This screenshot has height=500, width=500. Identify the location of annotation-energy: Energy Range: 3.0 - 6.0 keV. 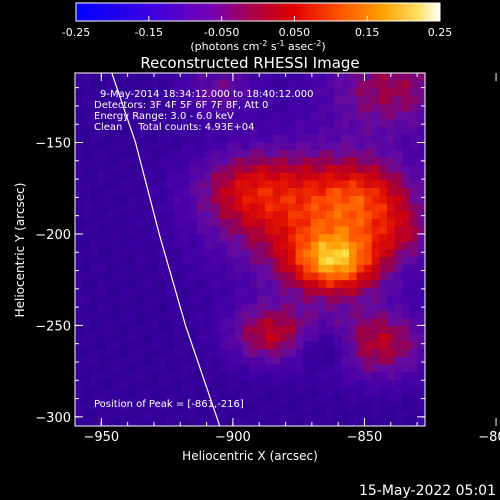
(164, 116).